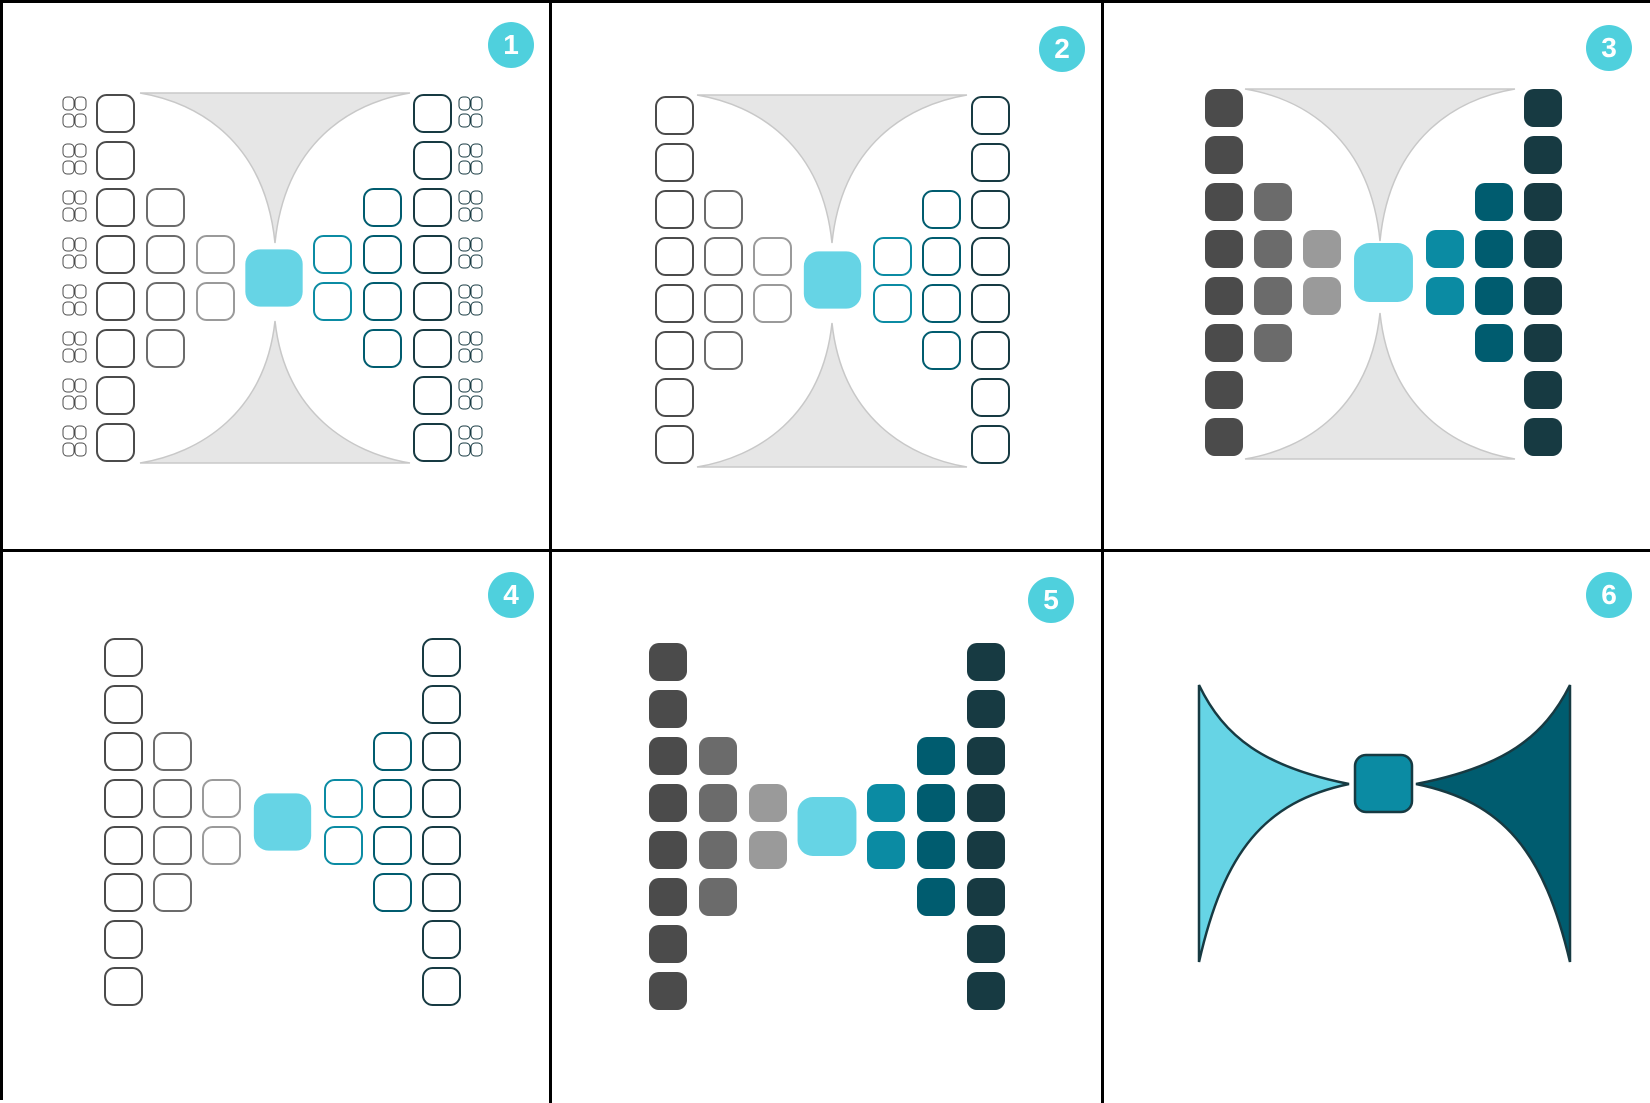  Describe the element at coordinates (511, 595) in the screenshot. I see `panel-number-badge: 4` at that location.